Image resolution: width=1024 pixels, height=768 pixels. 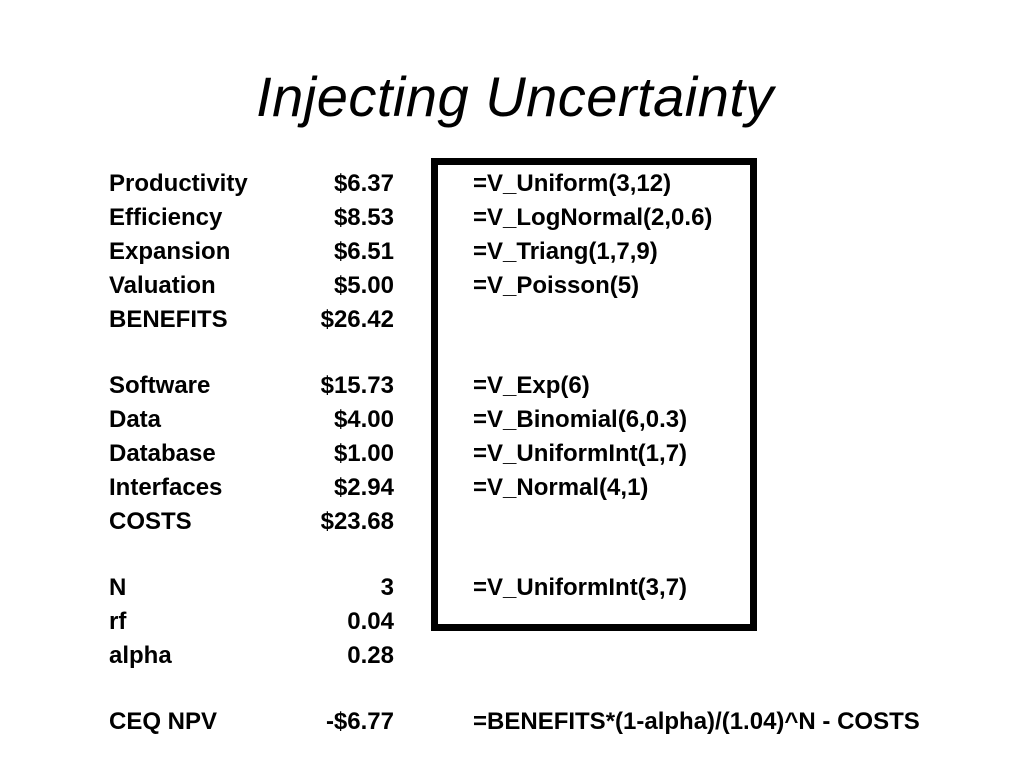 What do you see at coordinates (135, 419) in the screenshot?
I see `row-label: Data` at bounding box center [135, 419].